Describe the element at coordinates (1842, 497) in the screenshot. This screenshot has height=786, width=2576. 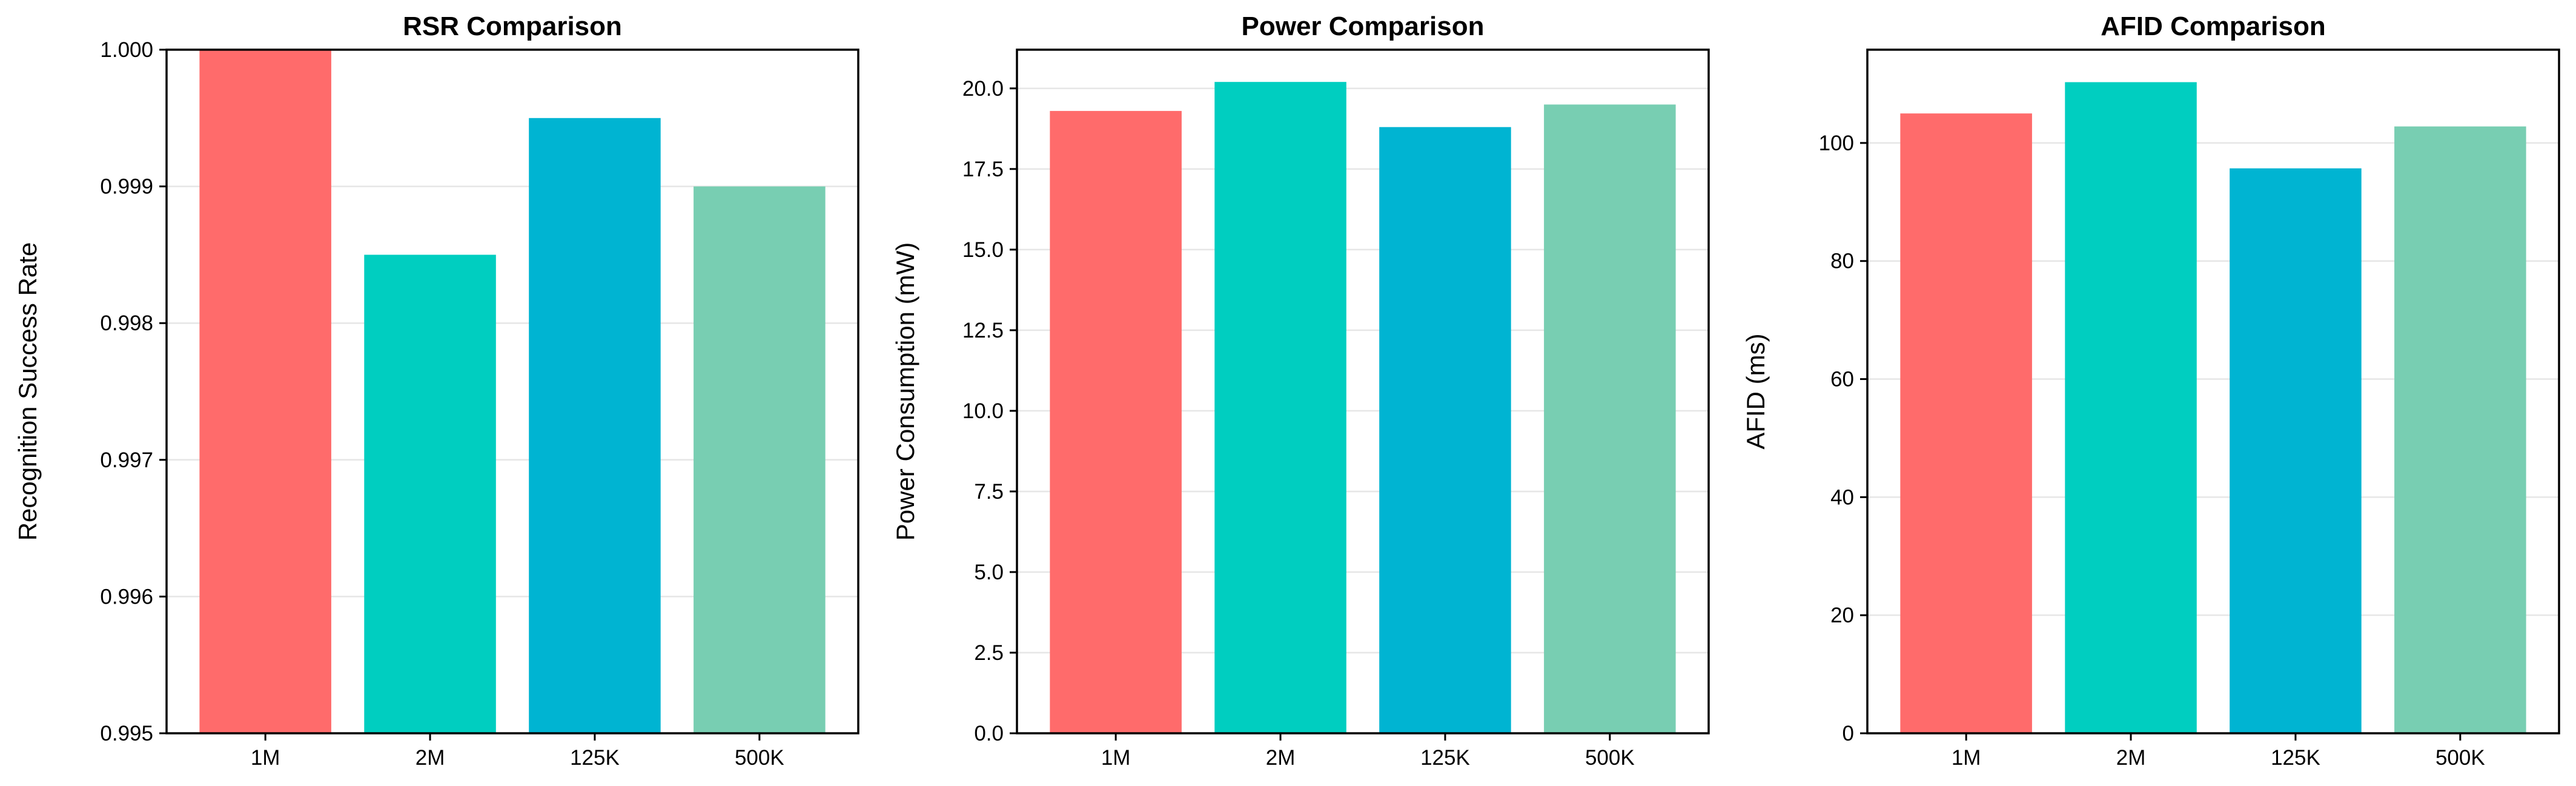
I see `y-tick-label: 40` at that location.